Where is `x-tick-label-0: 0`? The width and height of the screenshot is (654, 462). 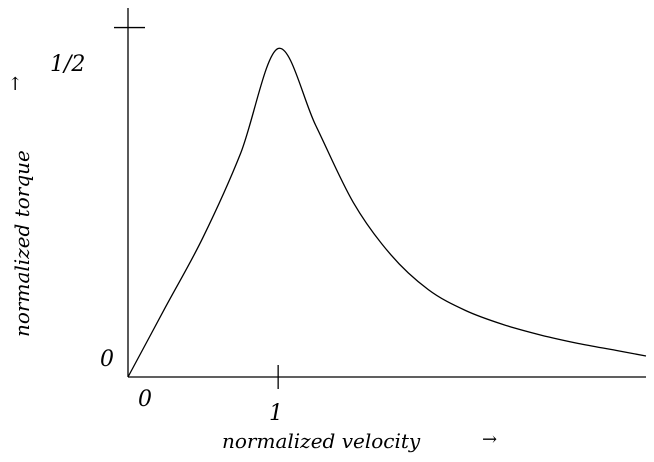
x-tick-label-0: 0 is located at coordinates (145, 399).